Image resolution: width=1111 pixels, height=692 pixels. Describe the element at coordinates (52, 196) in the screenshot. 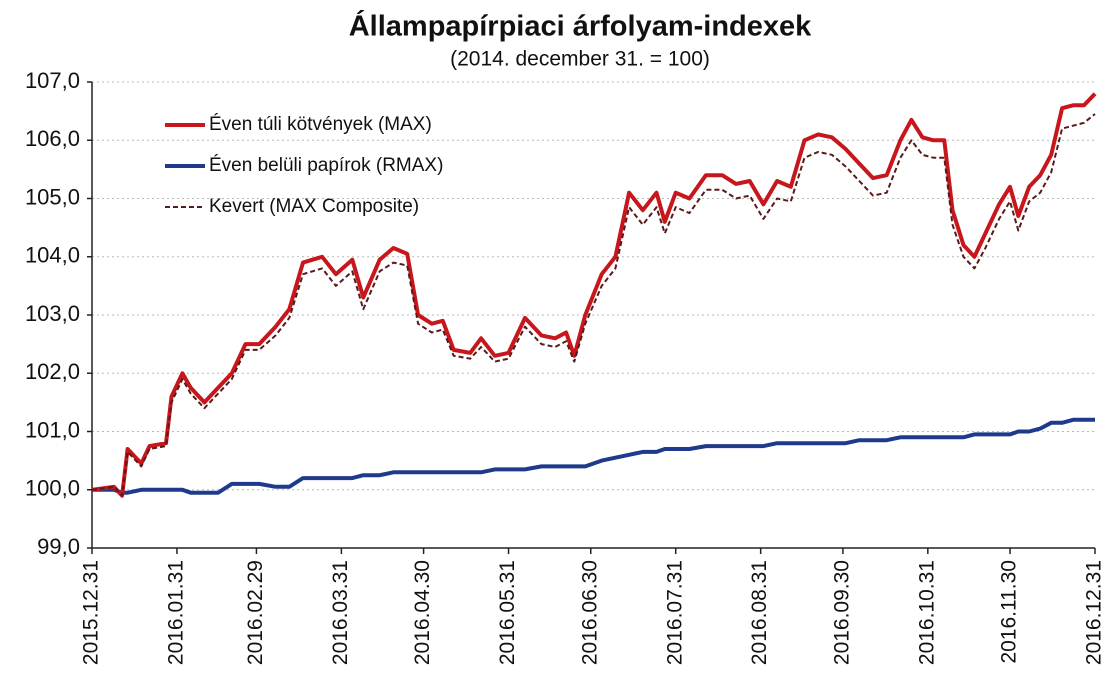

I see `y-tick-label: 105,0` at that location.